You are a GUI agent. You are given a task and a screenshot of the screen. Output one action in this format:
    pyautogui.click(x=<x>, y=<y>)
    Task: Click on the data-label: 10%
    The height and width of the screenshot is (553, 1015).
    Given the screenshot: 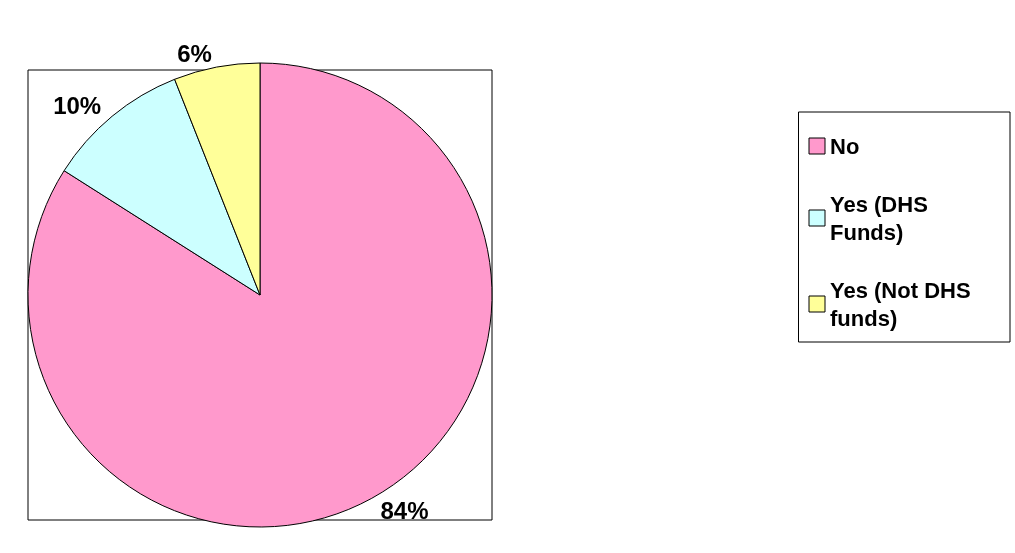 What is the action you would take?
    pyautogui.click(x=77, y=105)
    